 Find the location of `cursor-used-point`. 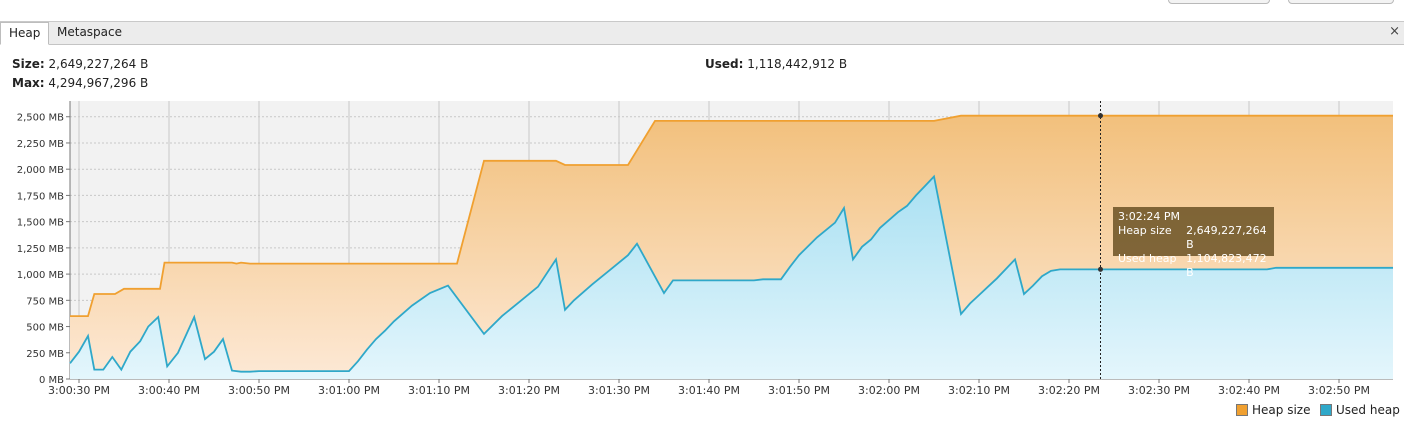

cursor-used-point is located at coordinates (1100, 269).